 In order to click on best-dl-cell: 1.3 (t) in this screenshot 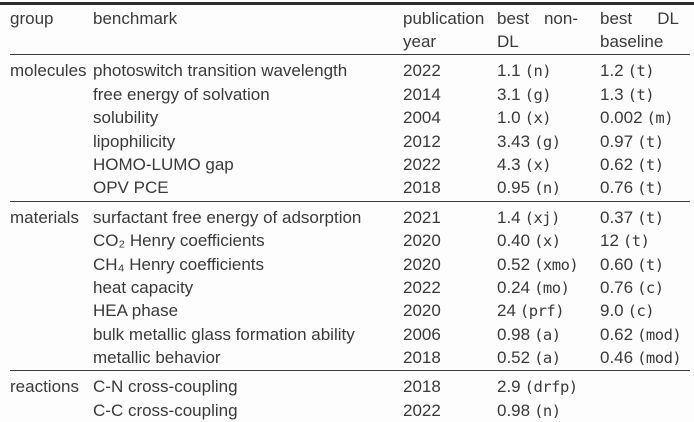, I will do `click(645, 95)`.